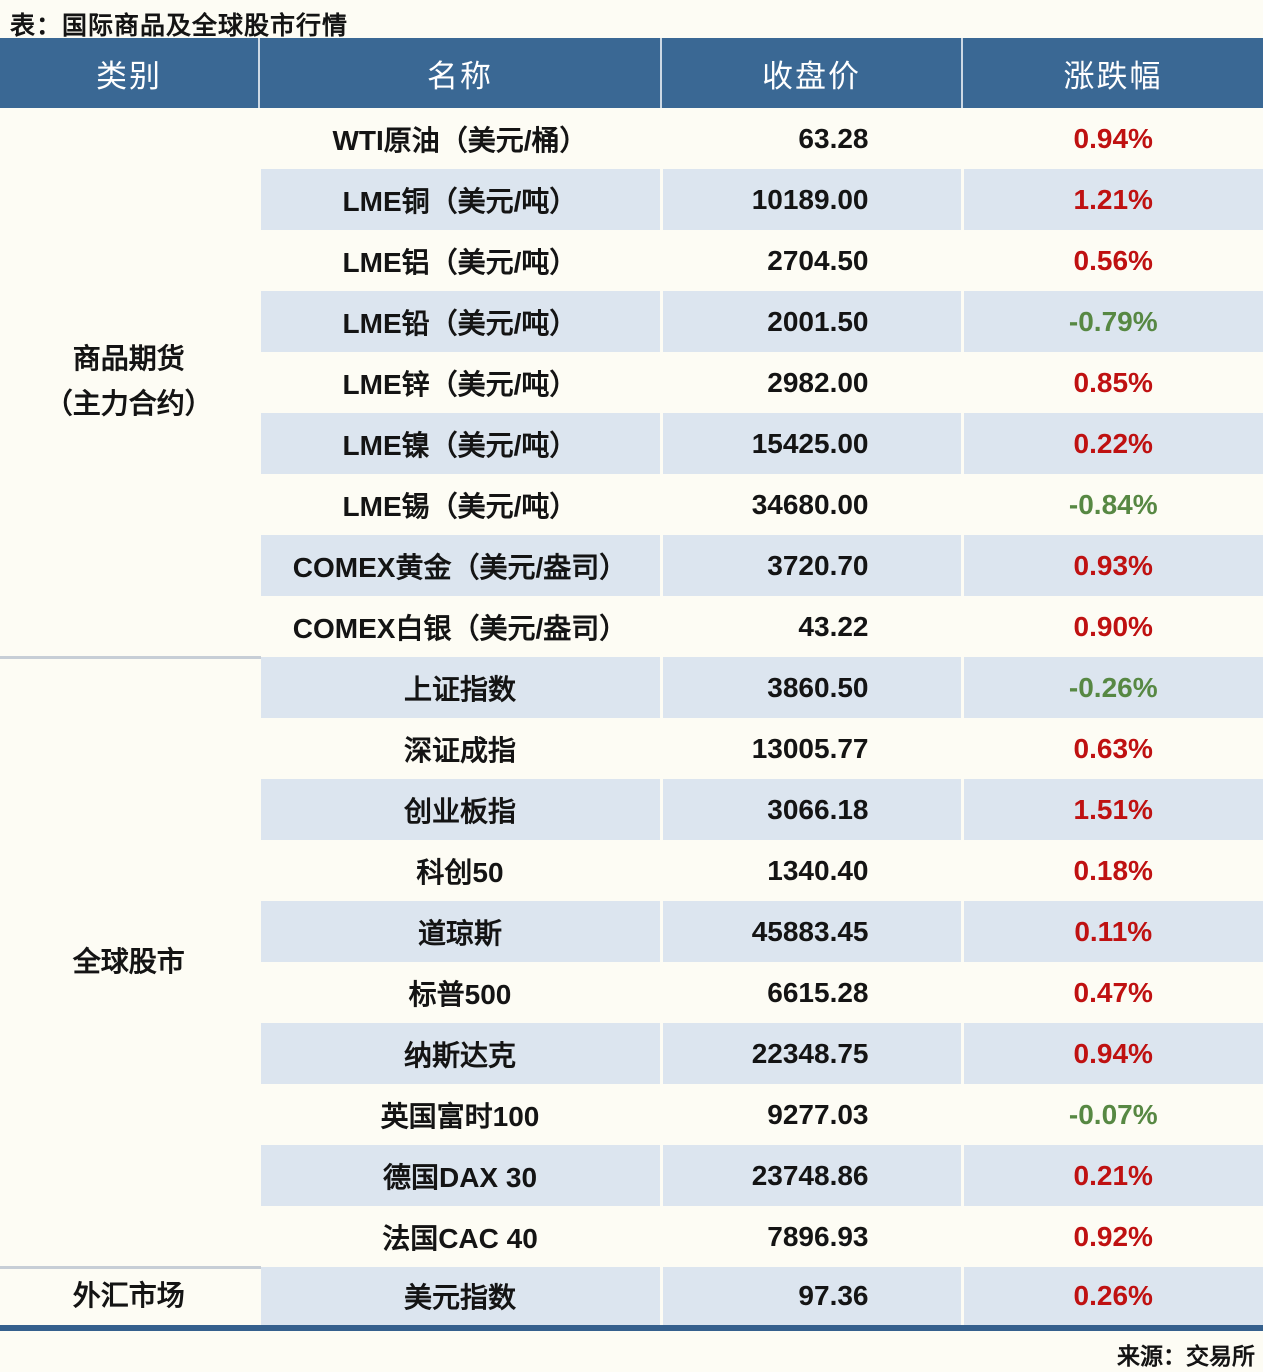  I want to click on table-header: 类别 名称 收盘价 涨跌幅, so click(631, 73).